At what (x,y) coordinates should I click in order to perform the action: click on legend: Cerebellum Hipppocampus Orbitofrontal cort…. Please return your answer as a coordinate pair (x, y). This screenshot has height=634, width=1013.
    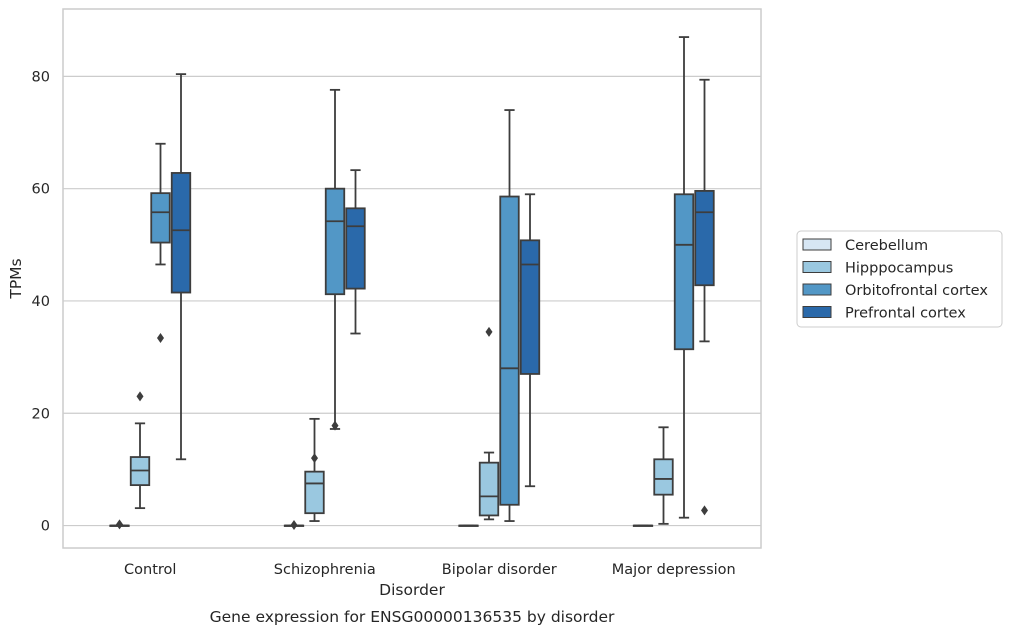
    Looking at the image, I should click on (899, 279).